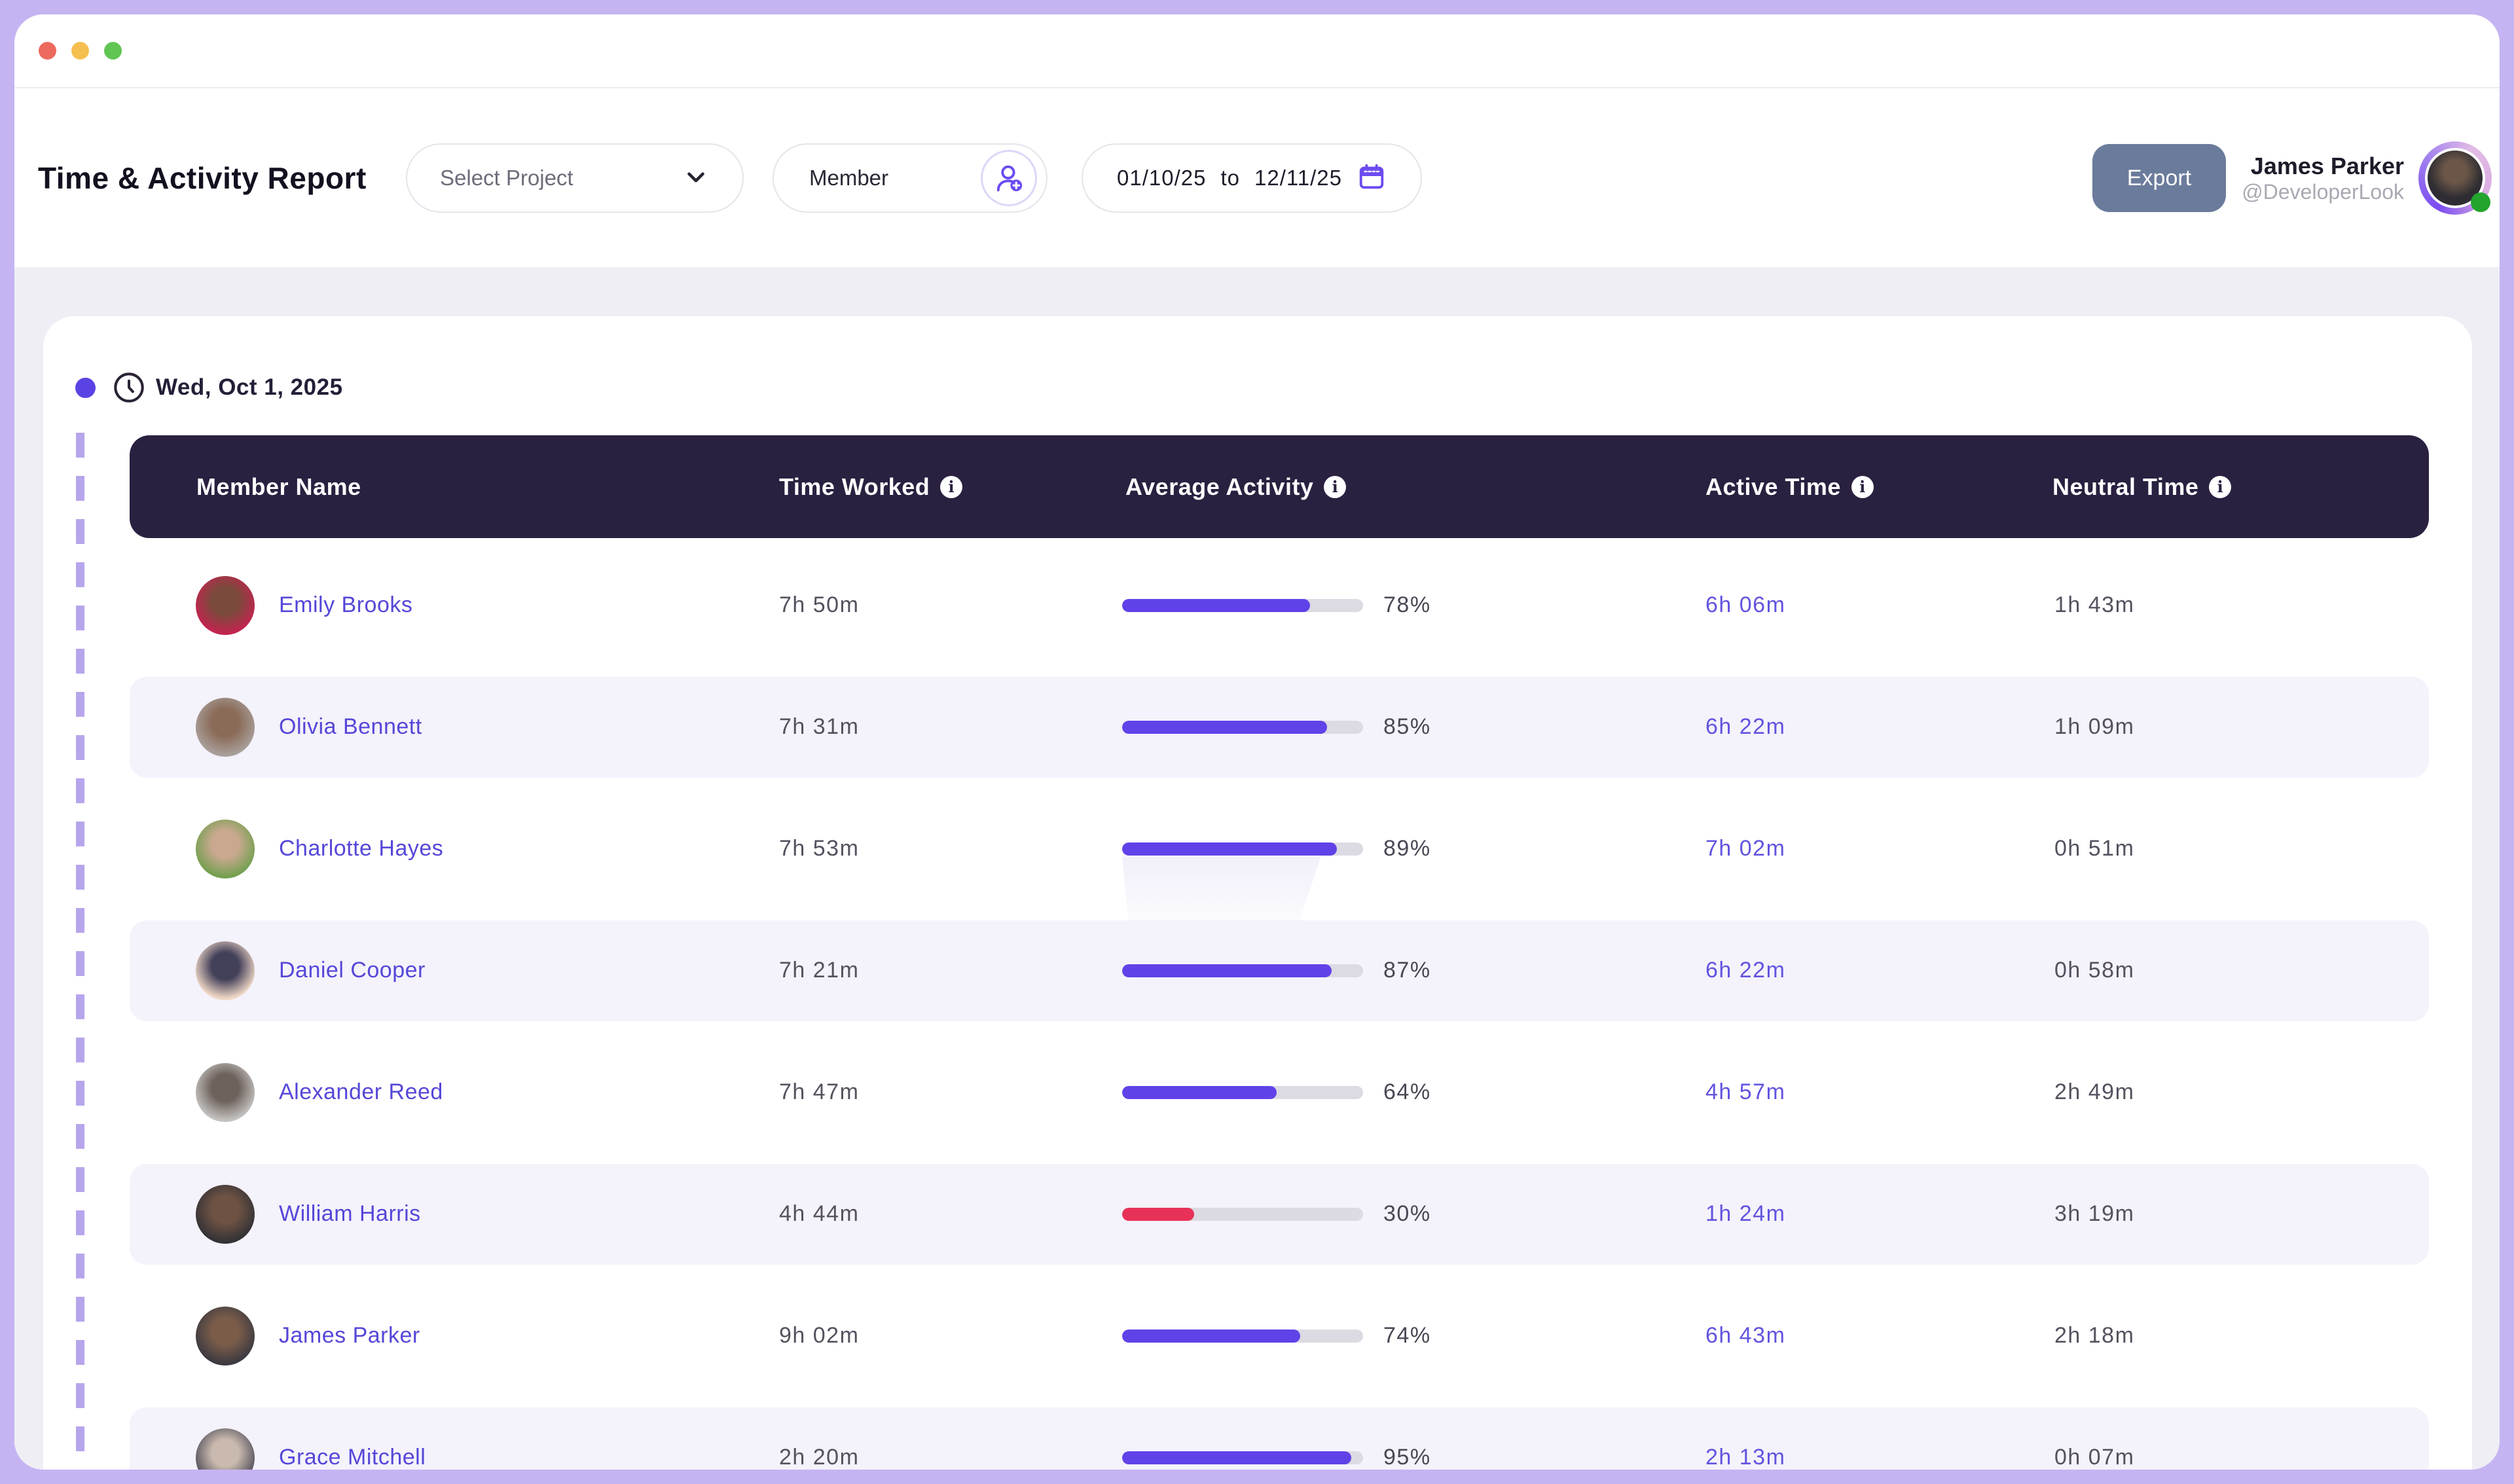 This screenshot has width=2514, height=1484. Describe the element at coordinates (1257, 371) in the screenshot. I see `date-group-header: Wed, Oct 1, 2025` at that location.